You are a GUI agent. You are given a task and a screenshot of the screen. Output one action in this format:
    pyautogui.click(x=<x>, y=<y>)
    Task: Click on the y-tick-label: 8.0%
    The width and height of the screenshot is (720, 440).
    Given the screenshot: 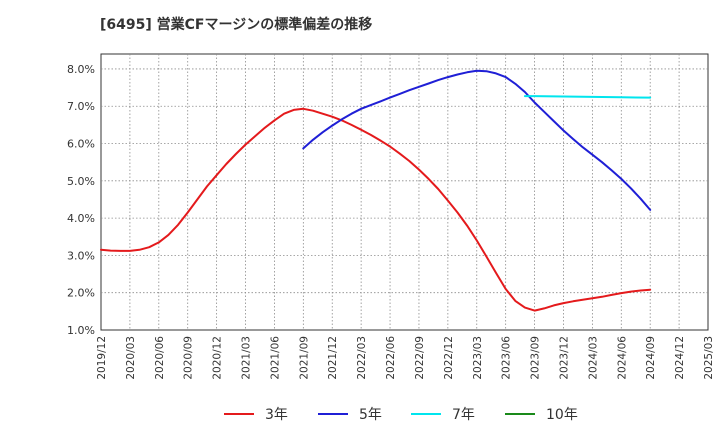 What is the action you would take?
    pyautogui.click(x=81, y=69)
    